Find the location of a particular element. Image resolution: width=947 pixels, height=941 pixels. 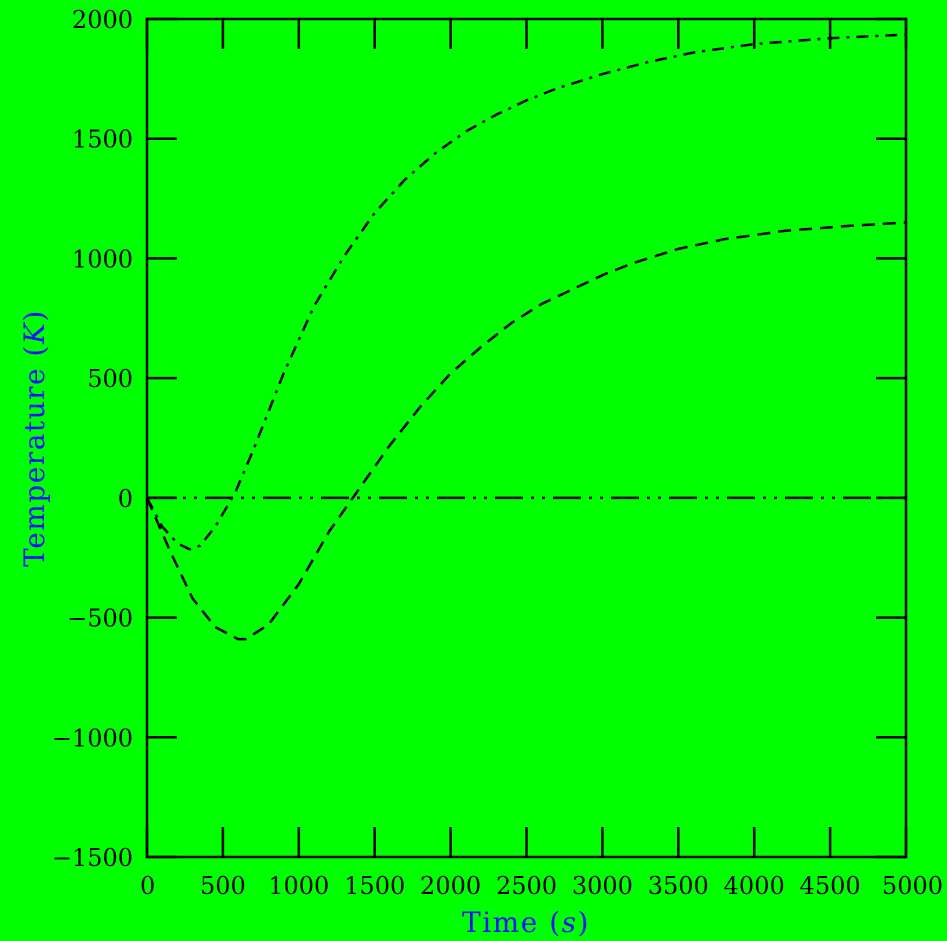

x-tick-label: 2000 is located at coordinates (450, 886).